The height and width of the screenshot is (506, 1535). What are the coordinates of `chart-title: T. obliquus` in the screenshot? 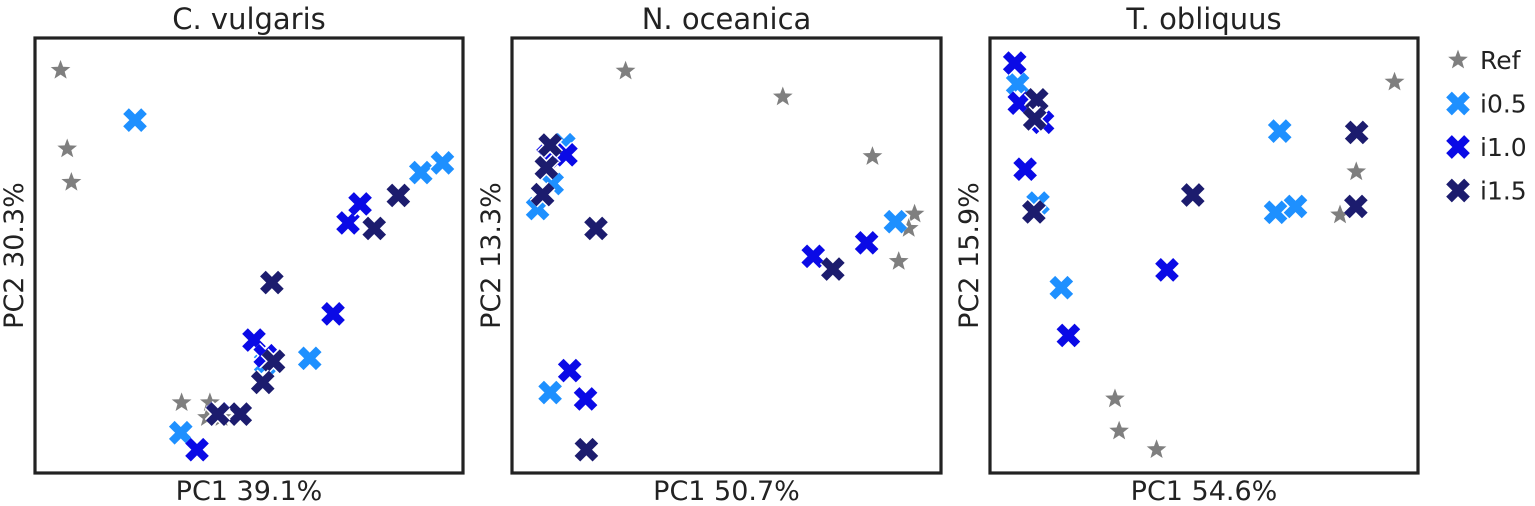 It's located at (1203, 19).